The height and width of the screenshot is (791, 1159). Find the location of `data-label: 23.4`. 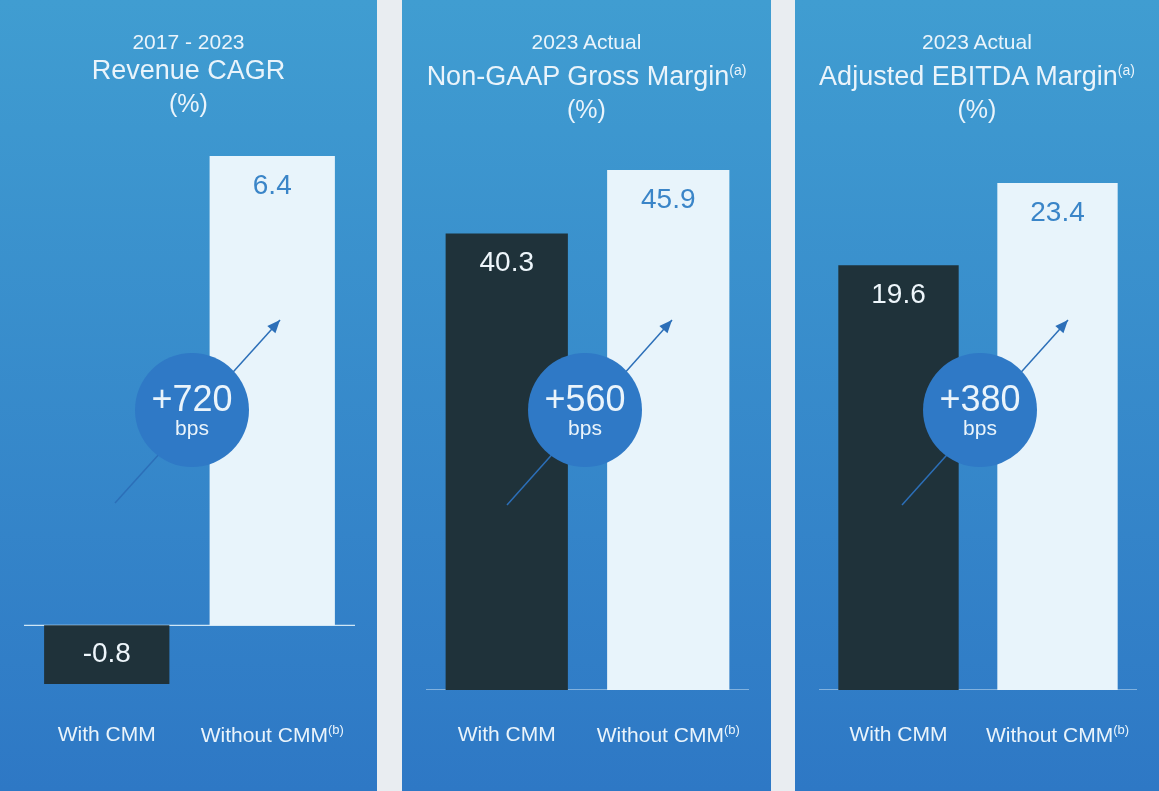

data-label: 23.4 is located at coordinates (1057, 211).